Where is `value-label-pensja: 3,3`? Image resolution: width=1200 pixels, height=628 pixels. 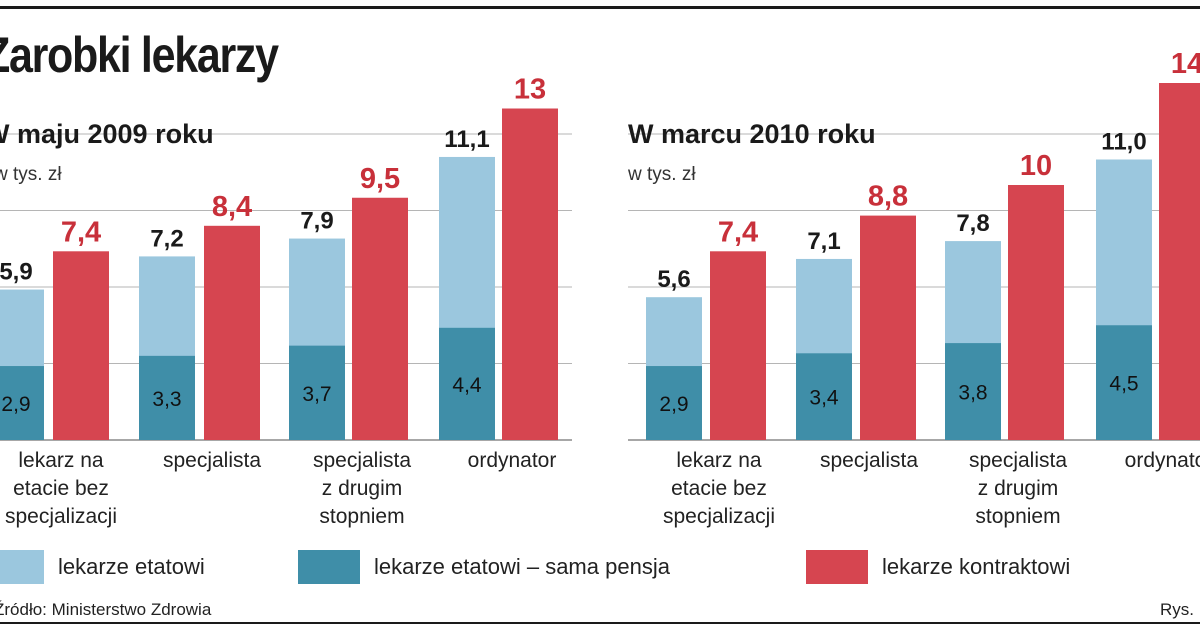 value-label-pensja: 3,3 is located at coordinates (166, 399).